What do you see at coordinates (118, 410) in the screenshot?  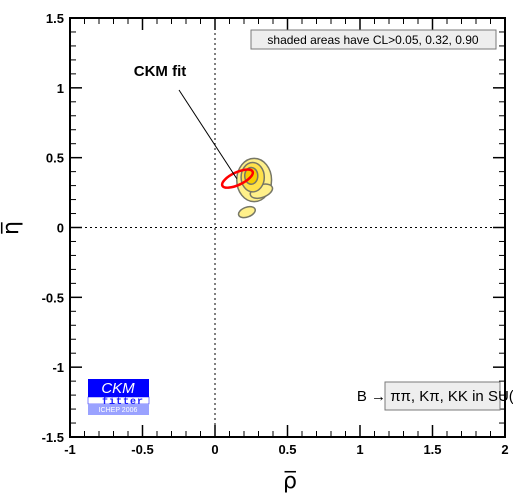 I see `logo-event-text: ICHEP 2006` at bounding box center [118, 410].